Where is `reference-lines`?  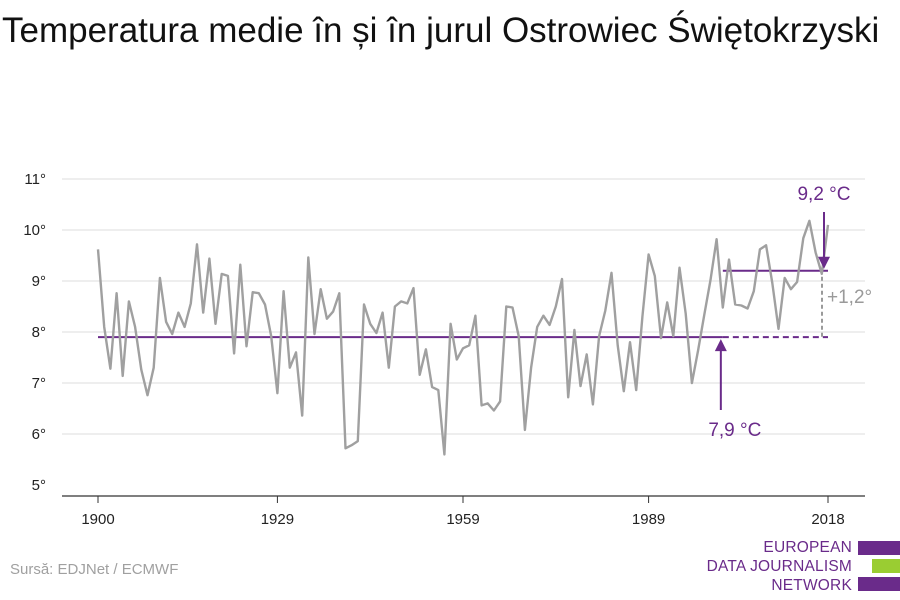 reference-lines is located at coordinates (463, 304).